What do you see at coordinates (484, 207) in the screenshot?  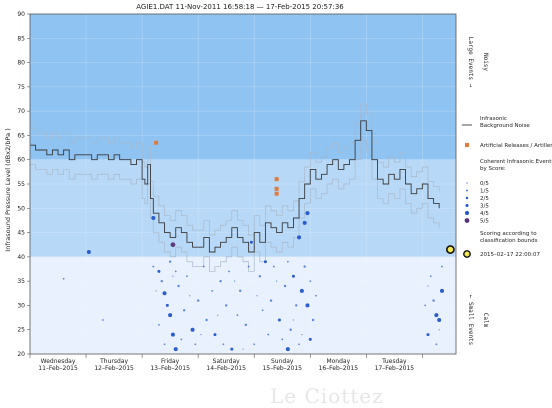 I see `legend-score-label: 3/5` at bounding box center [484, 207].